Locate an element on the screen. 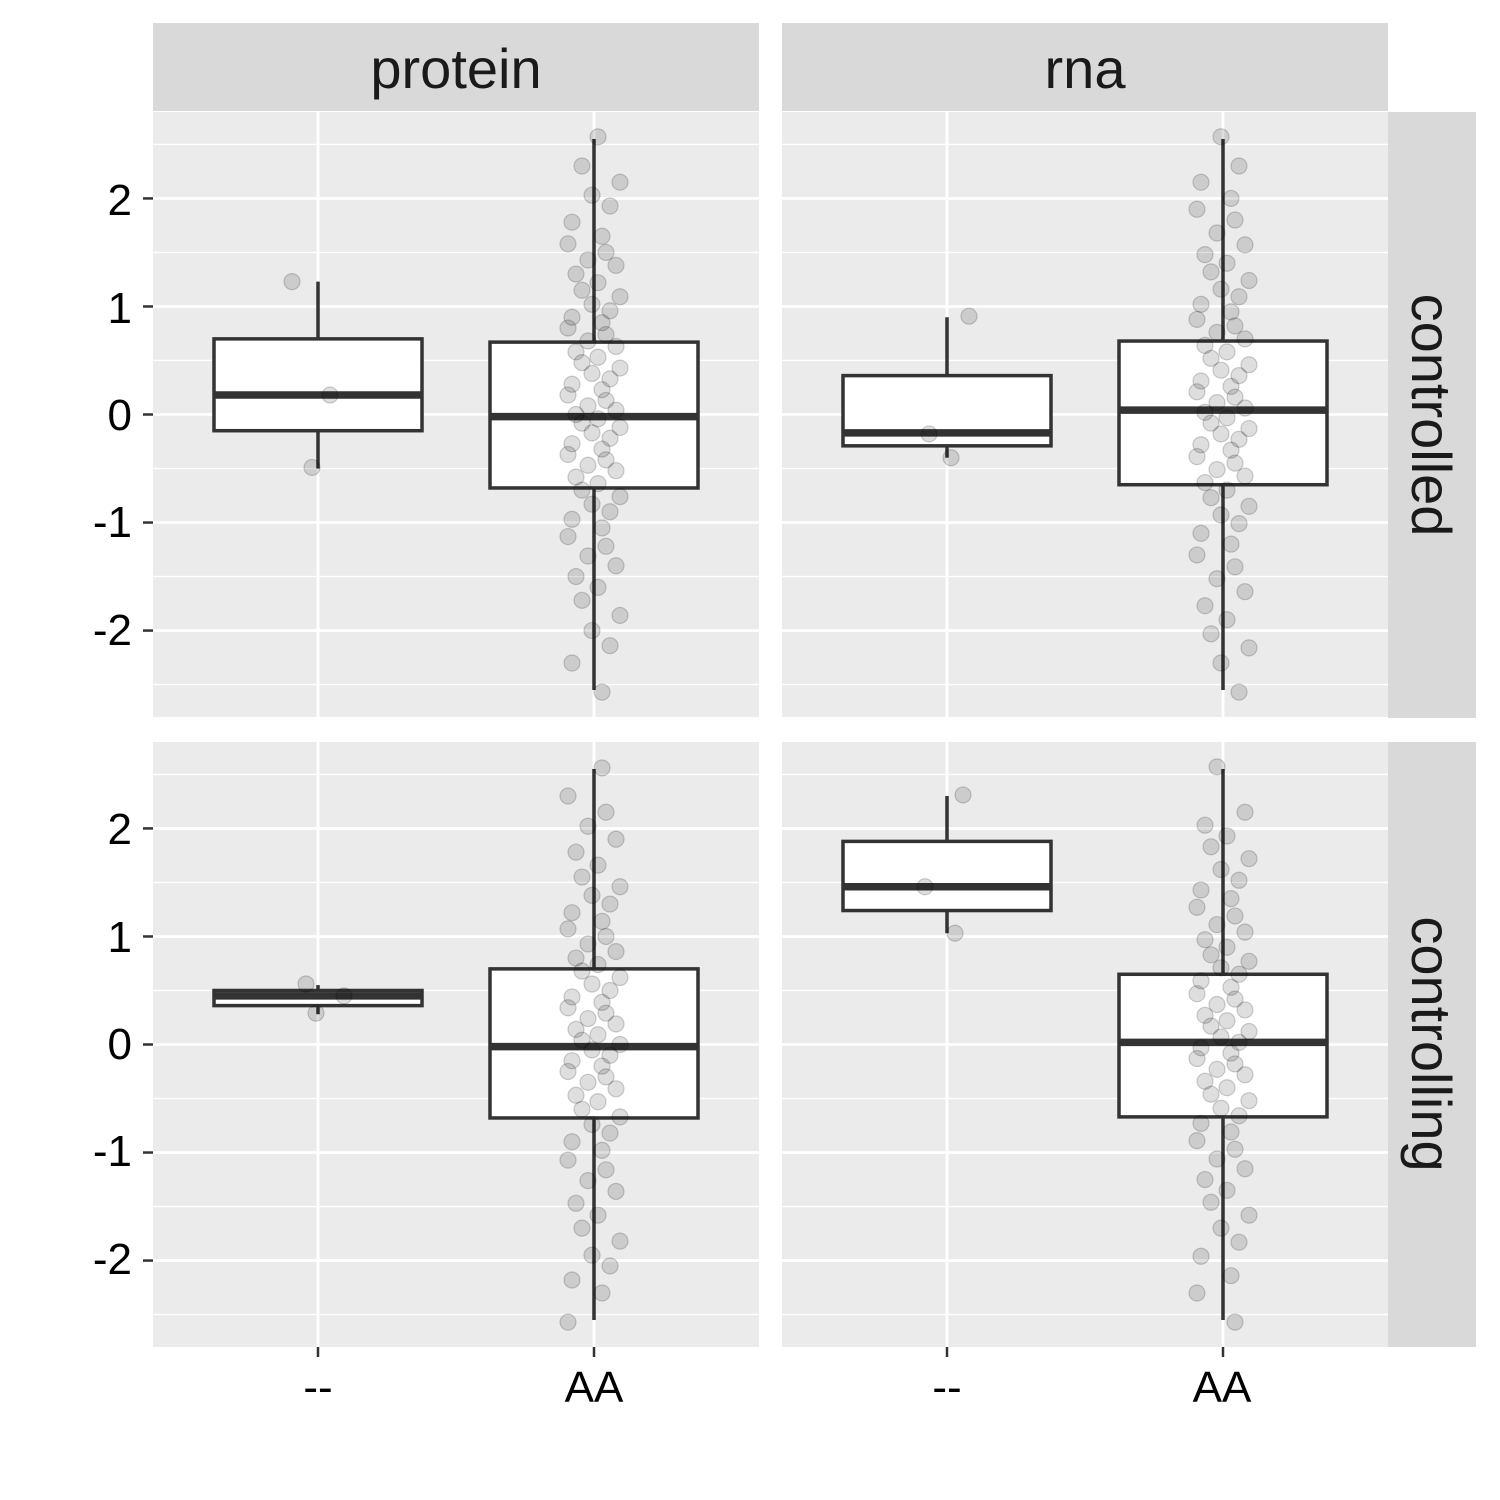 This screenshot has height=1500, width=1500. strip-background is located at coordinates (1432, 1044).